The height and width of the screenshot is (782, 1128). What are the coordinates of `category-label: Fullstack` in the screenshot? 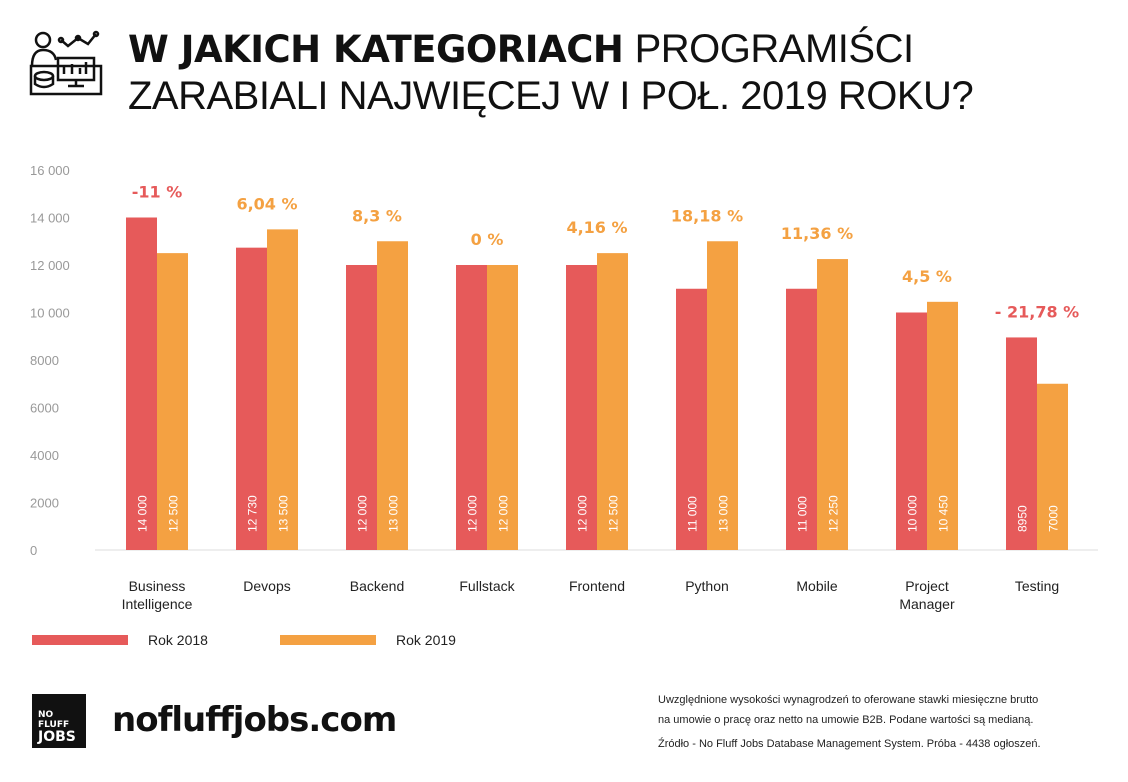 It's located at (487, 586).